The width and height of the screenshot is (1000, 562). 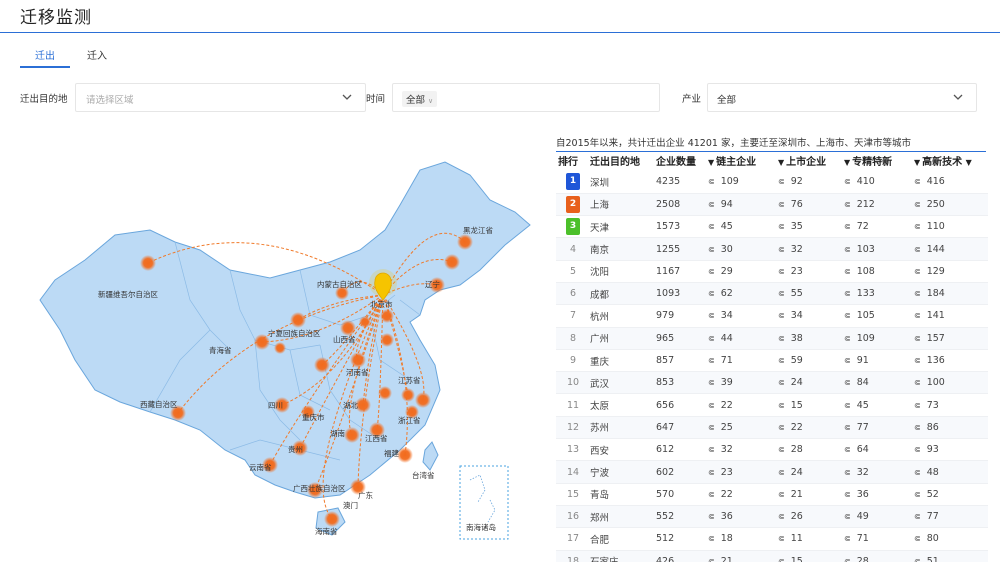 What do you see at coordinates (772, 271) in the screenshot?
I see `table-row: 5 沈阳 1167 ⋐ 29 ⋐ 23 ⋐ 108 ⋐ 129` at bounding box center [772, 271].